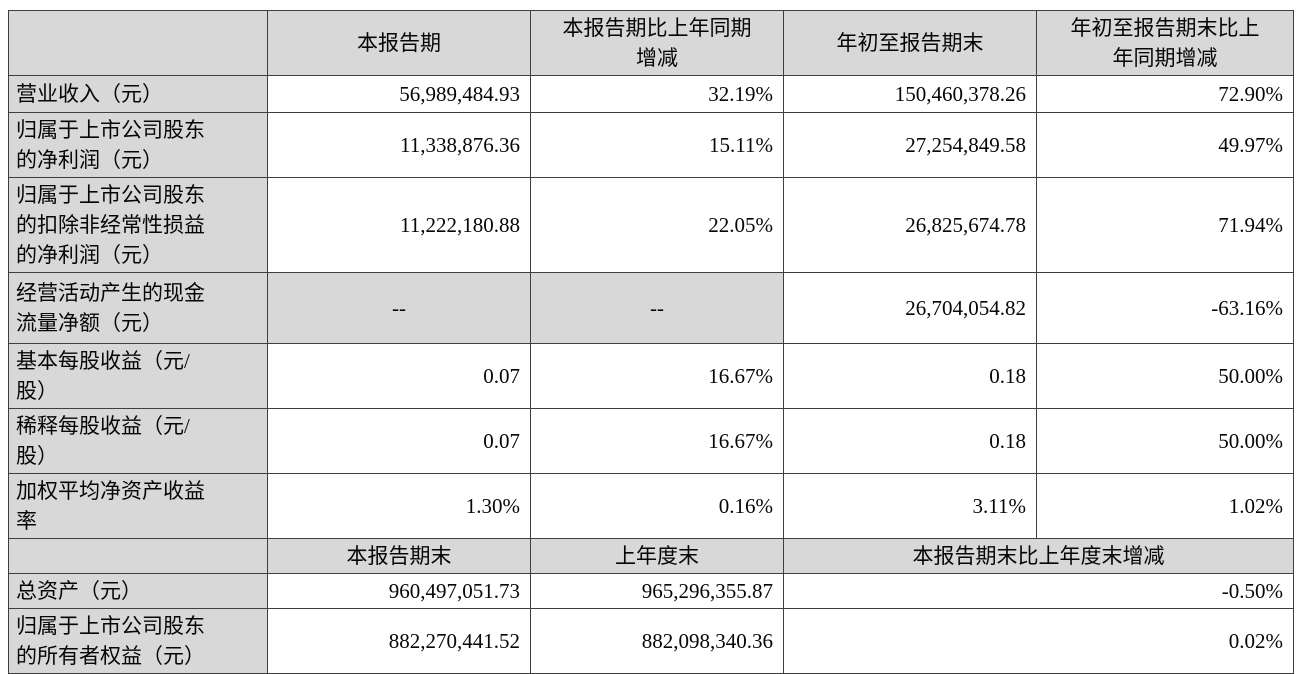 This screenshot has height=674, width=1302. I want to click on cell-value: 22.05%, so click(657, 225).